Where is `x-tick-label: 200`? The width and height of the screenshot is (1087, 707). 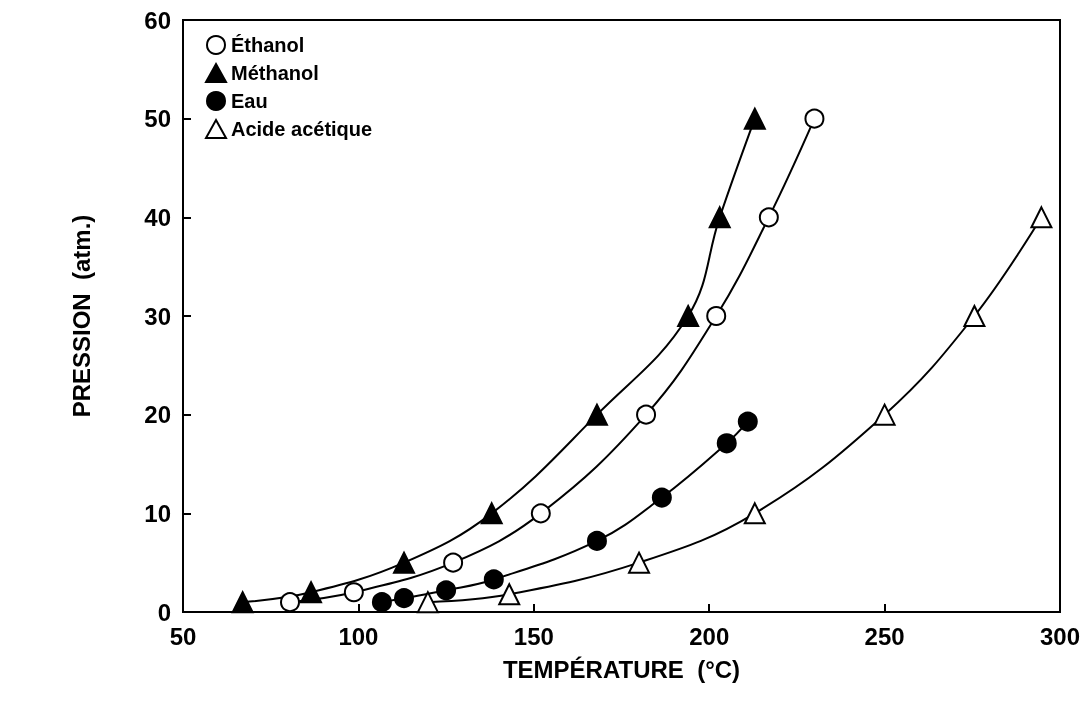 x-tick-label: 200 is located at coordinates (709, 636).